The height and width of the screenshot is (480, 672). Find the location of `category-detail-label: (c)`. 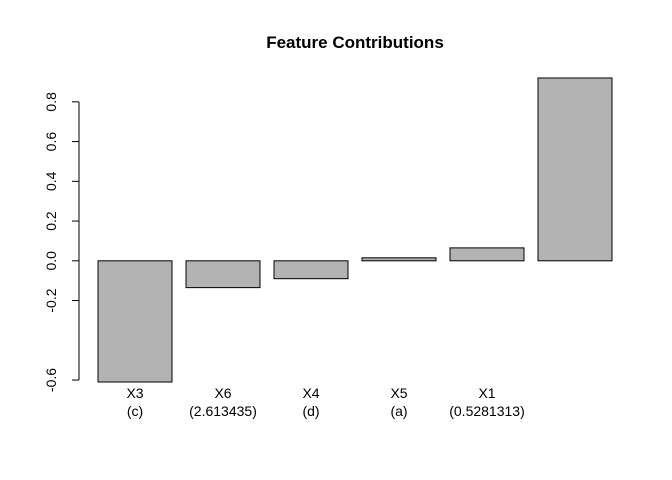

category-detail-label: (c) is located at coordinates (135, 411).